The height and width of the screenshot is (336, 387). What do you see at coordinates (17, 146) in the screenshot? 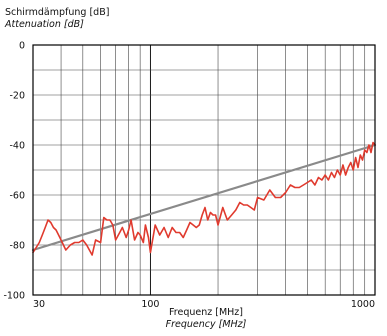
I see `y-tick-label: -40` at bounding box center [17, 146].